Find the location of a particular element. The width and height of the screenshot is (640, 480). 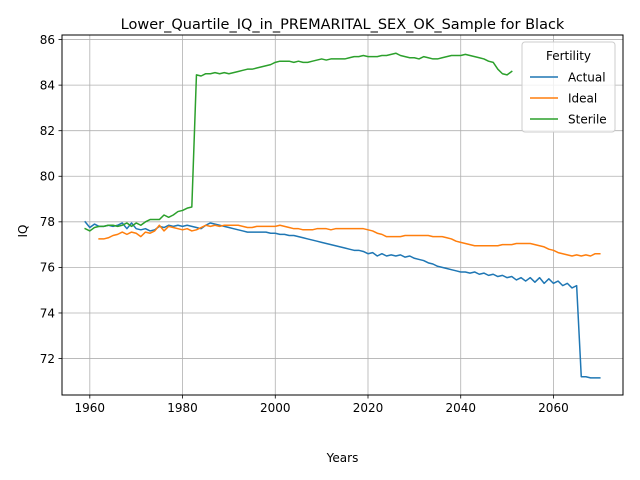

legend-label-actual: Actual is located at coordinates (587, 77).